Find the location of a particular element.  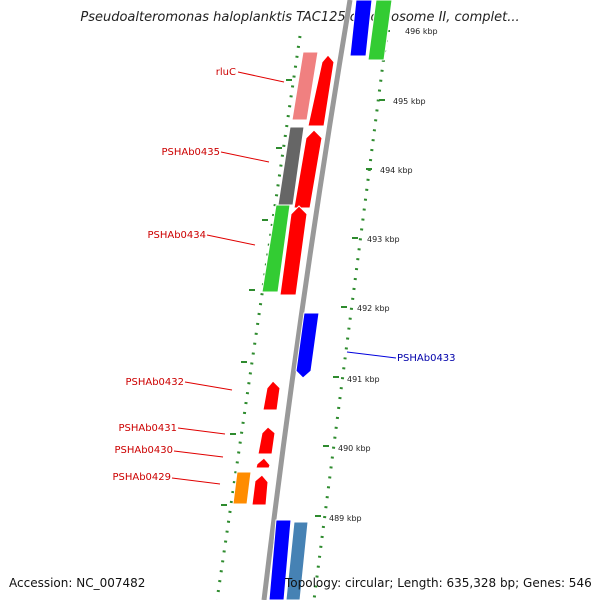

gene-label: PSHAb0429 is located at coordinates (141, 477).